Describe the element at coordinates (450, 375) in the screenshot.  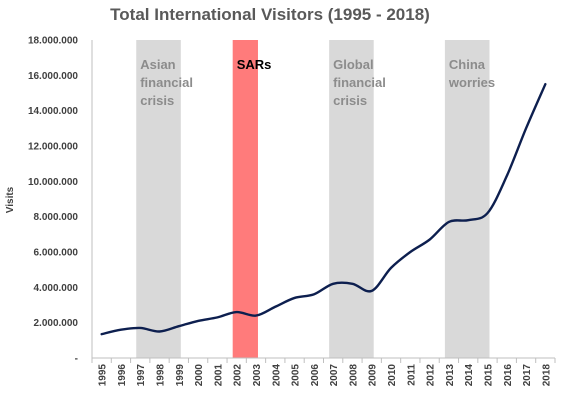
I see `x-tick-label: 2013` at that location.